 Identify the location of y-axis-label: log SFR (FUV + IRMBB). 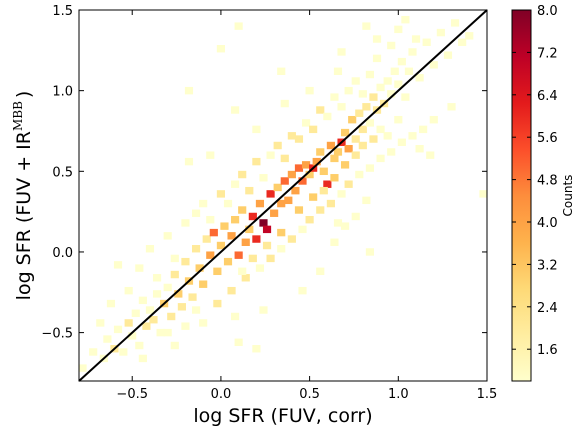
(23, 196).